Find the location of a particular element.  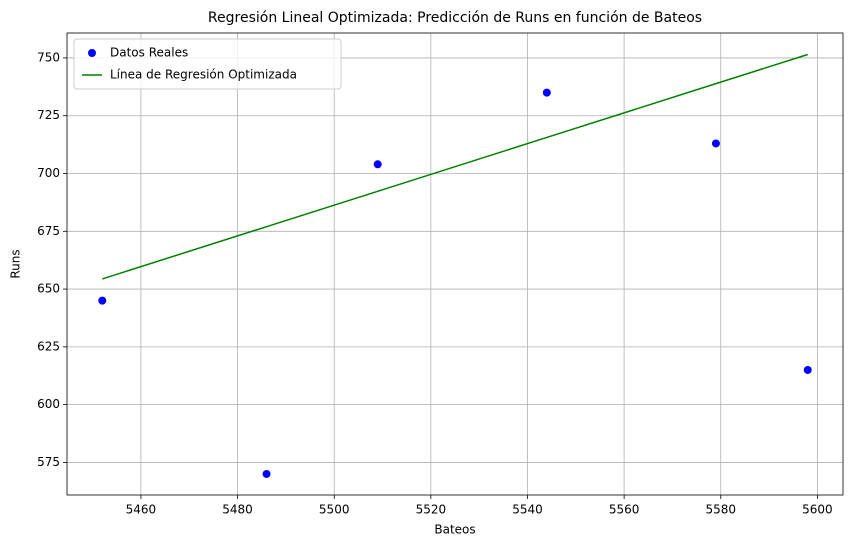

legend-label: Línea de Regresión Optimizada is located at coordinates (203, 75).